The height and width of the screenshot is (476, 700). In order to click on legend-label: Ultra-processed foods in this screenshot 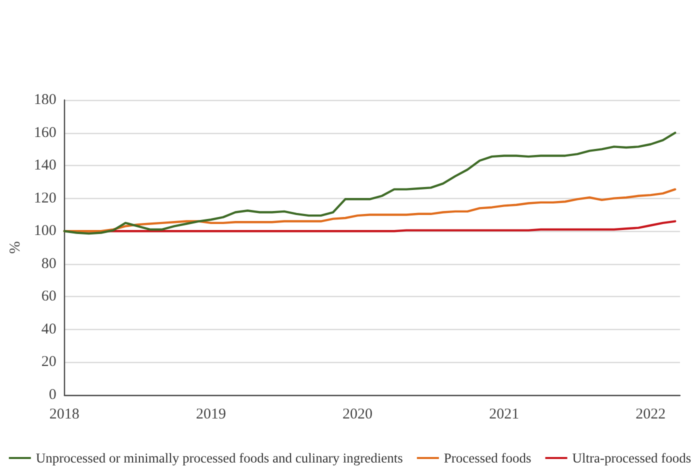, I will do `click(632, 458)`.